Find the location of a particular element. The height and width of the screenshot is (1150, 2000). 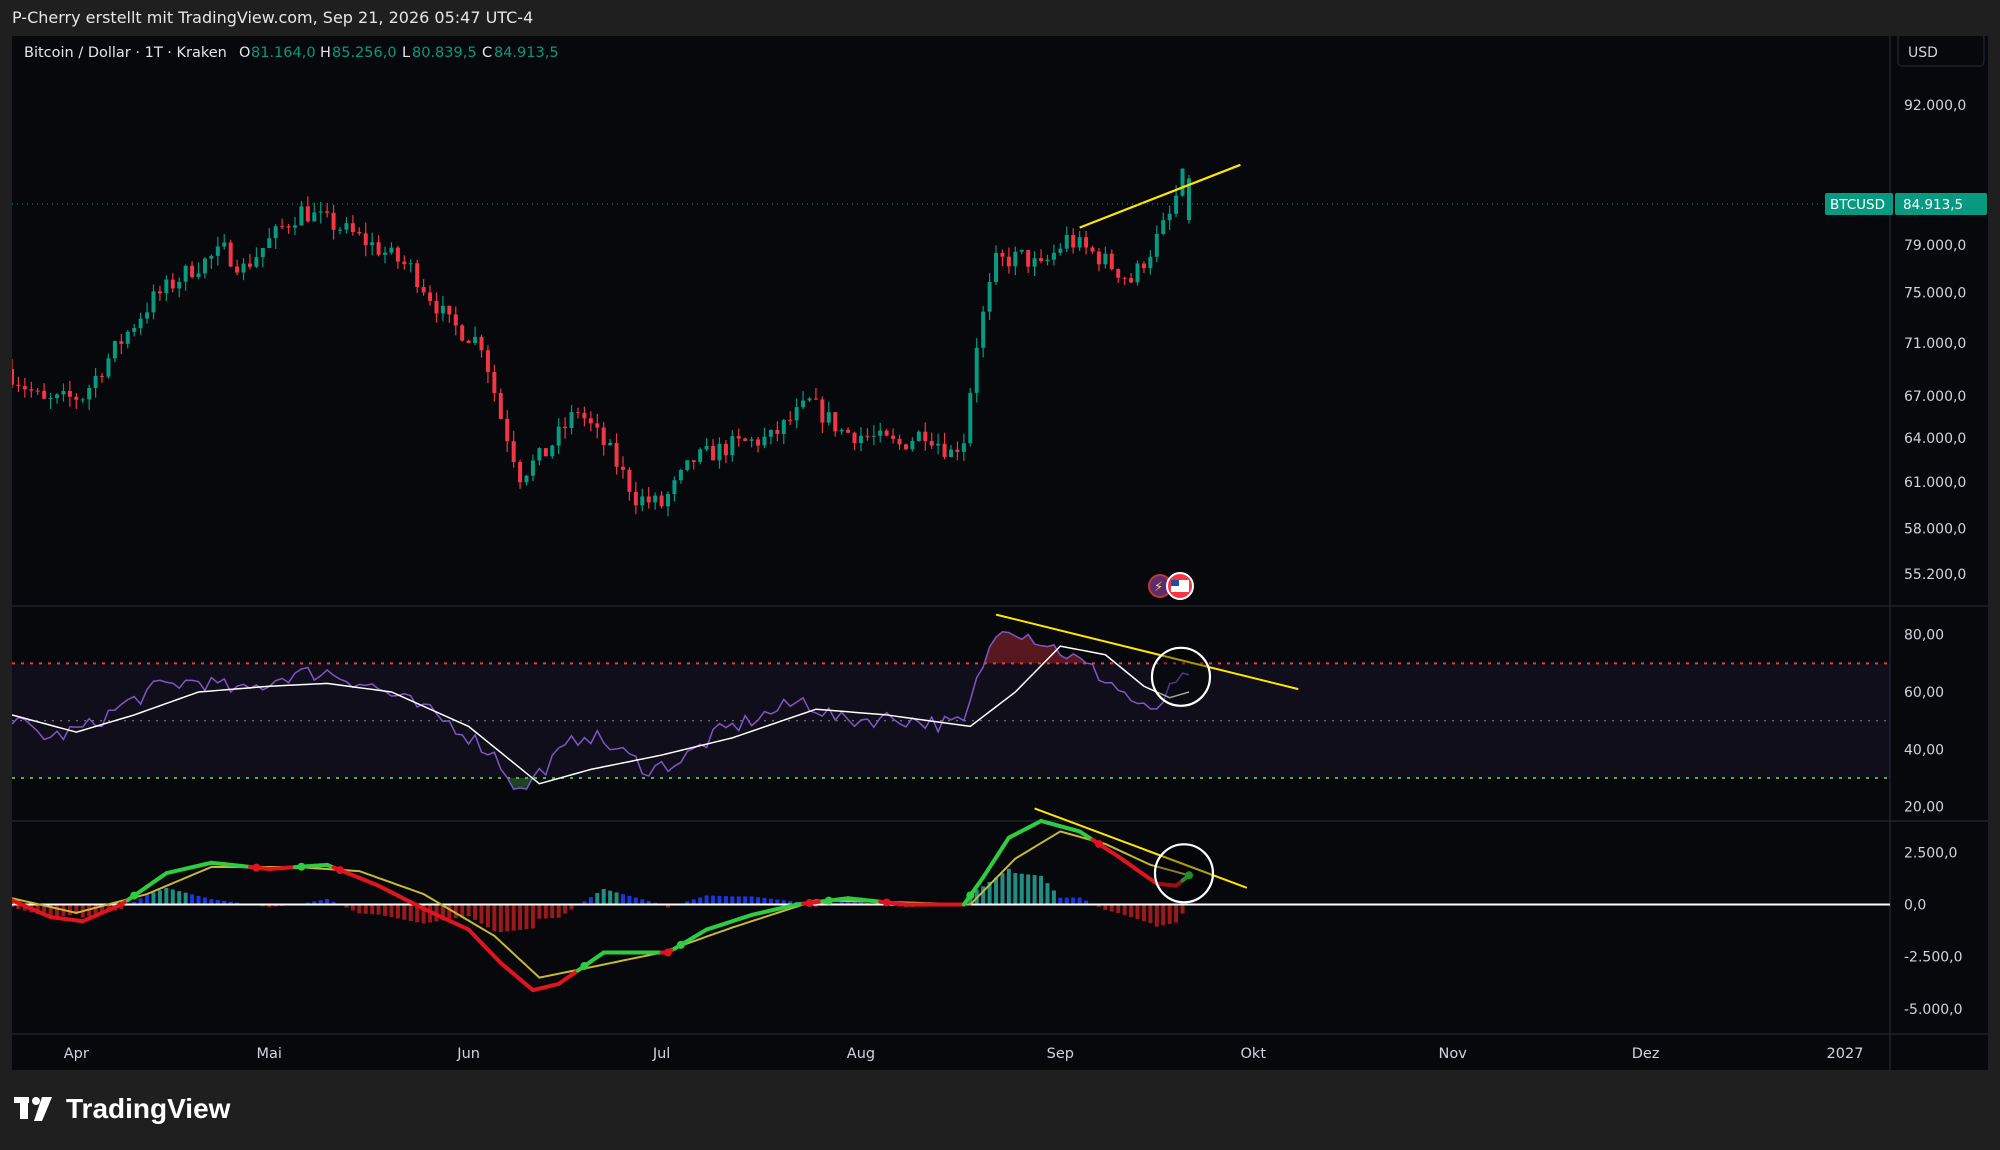

macd-tick-label: -2.500,0 is located at coordinates (1933, 958).